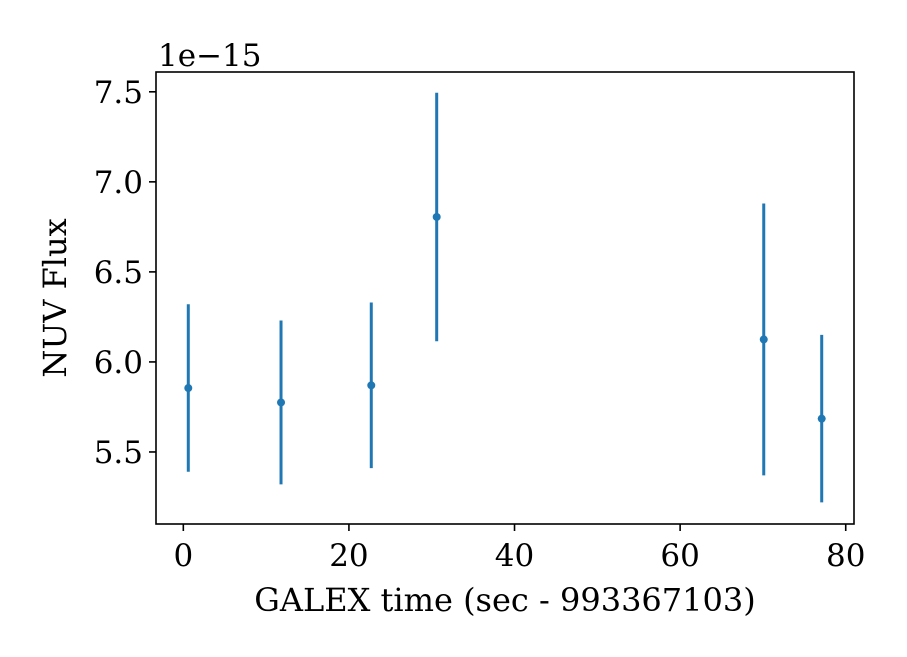  Describe the element at coordinates (679, 556) in the screenshot. I see `x-tick-label: 60` at that location.